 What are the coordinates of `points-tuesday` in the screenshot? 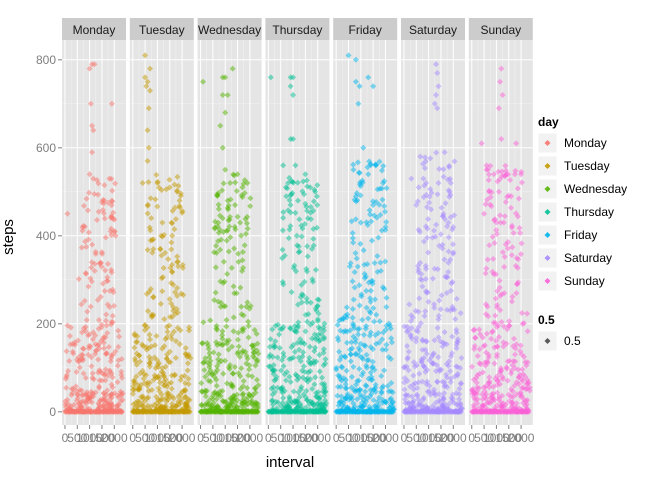 It's located at (161, 233).